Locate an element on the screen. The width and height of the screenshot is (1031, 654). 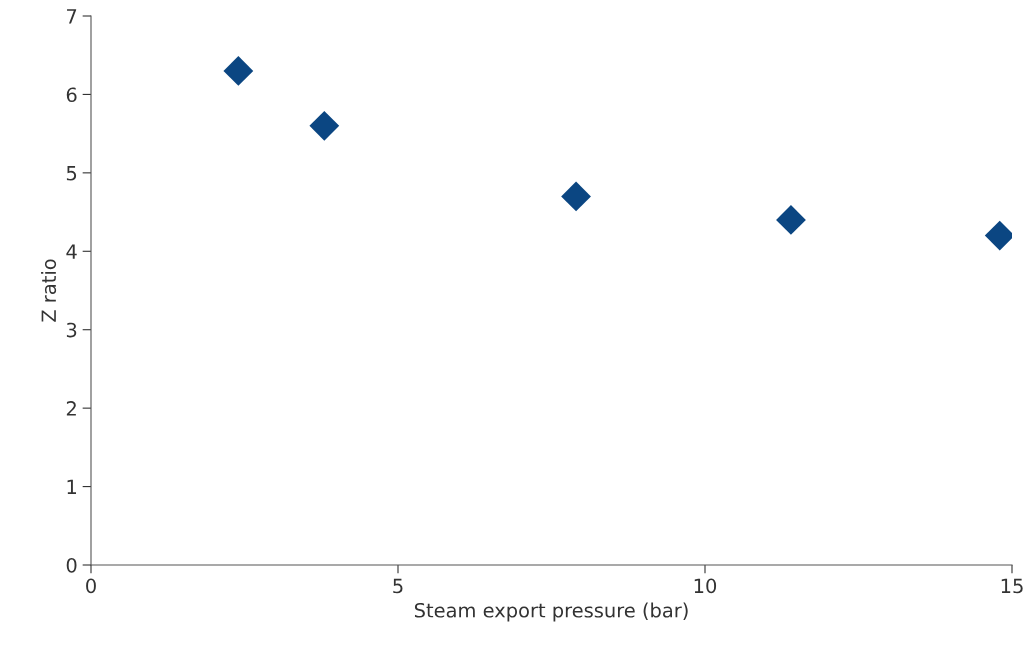
x-axis-title: Steam export pressure (bar) is located at coordinates (551, 612).